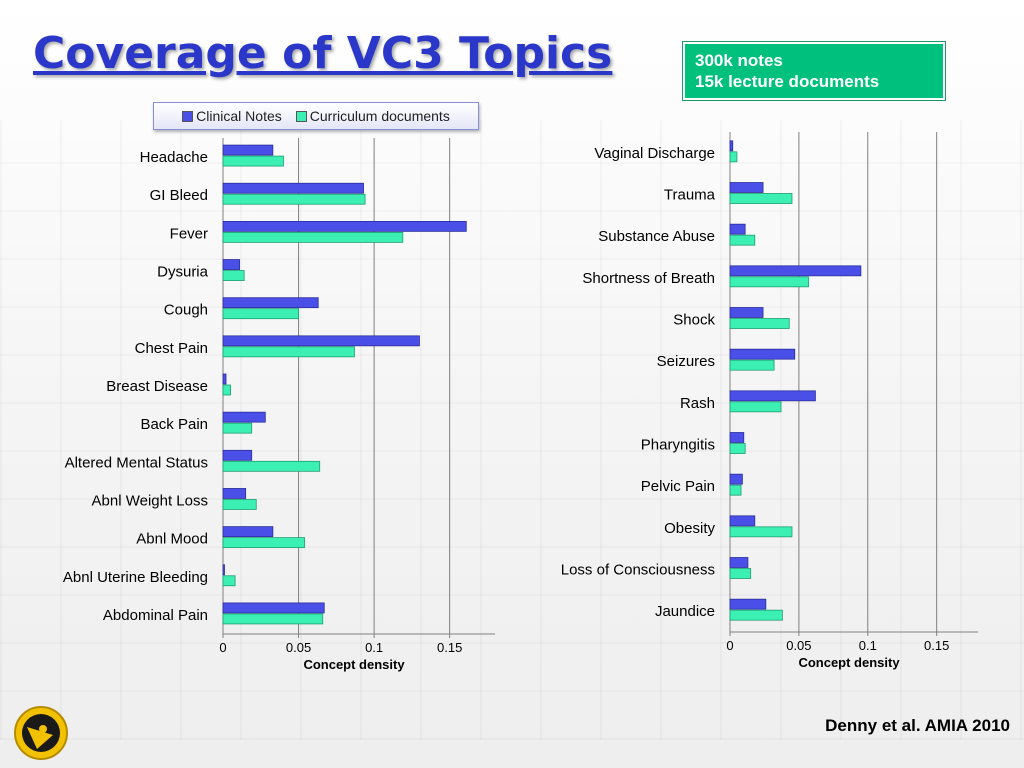 Image resolution: width=1024 pixels, height=768 pixels. I want to click on category-label: Altered Mental Status, so click(136, 462).